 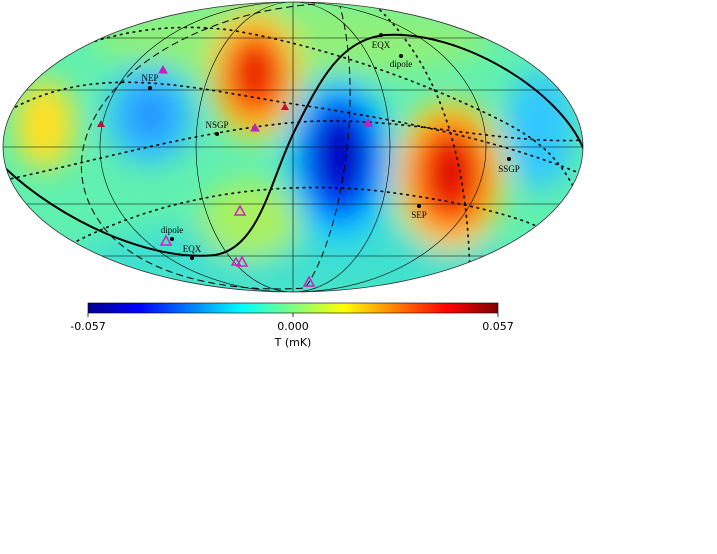 I want to click on colorbar-tick-label: 0.057, so click(x=498, y=326).